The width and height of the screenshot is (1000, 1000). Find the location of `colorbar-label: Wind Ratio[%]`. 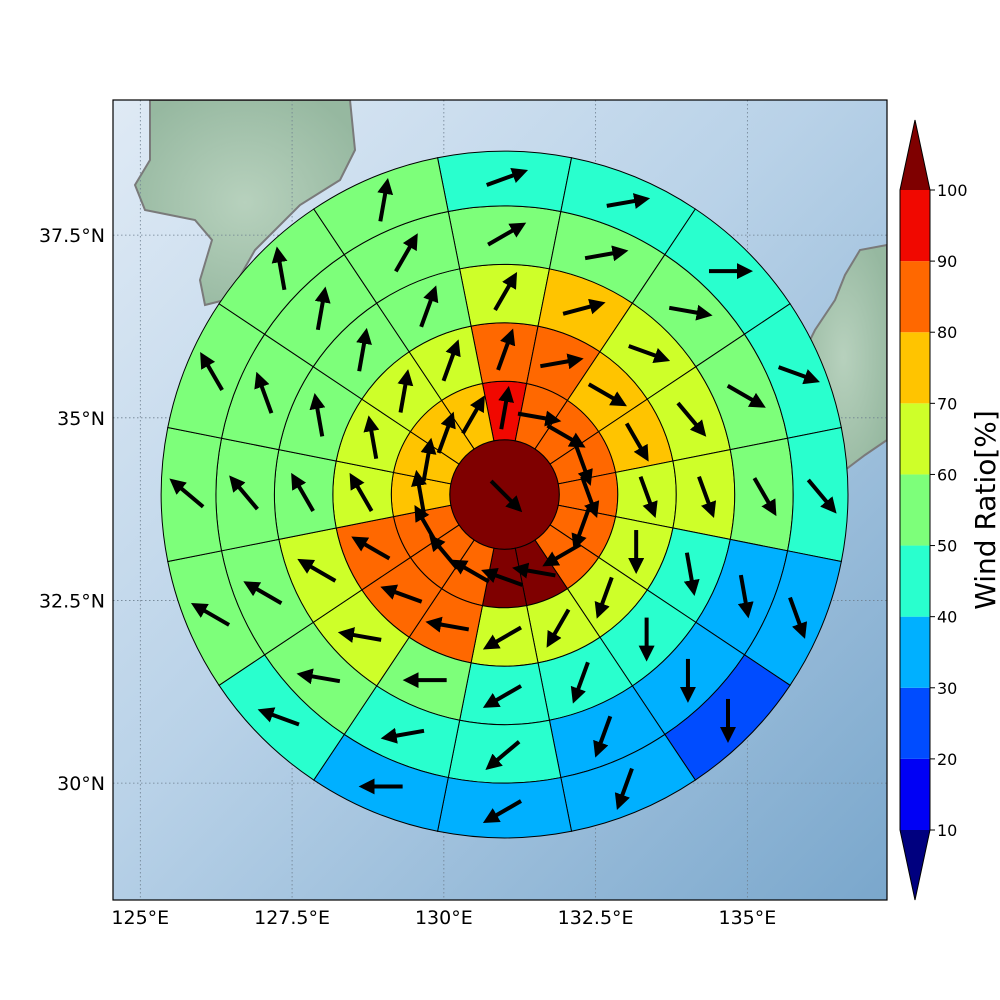

colorbar-label: Wind Ratio[%] is located at coordinates (984, 510).